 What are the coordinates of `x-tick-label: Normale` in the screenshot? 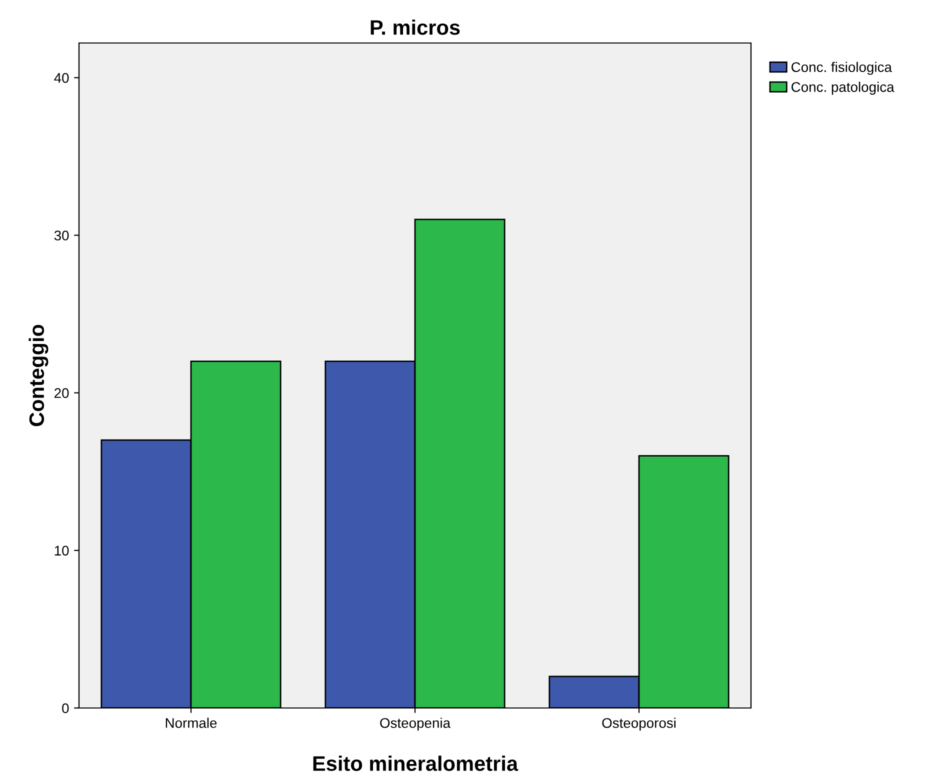 It's located at (191, 723).